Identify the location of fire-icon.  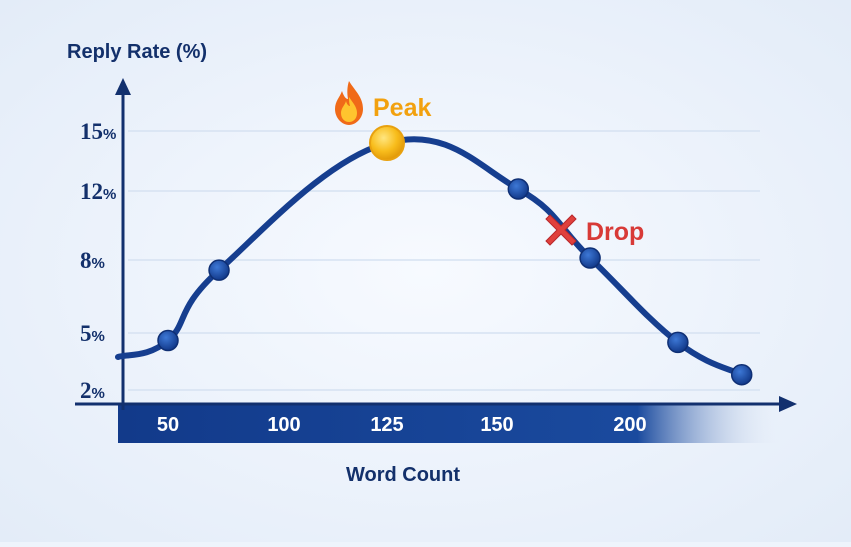
(349, 103).